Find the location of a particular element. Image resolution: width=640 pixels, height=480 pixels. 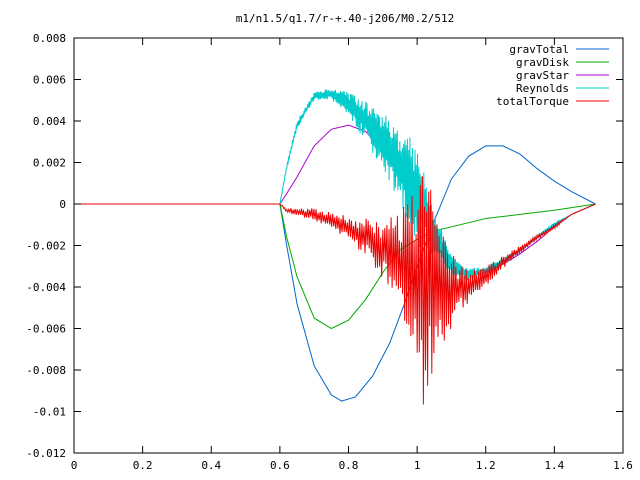

y-tick-label: 0.004 is located at coordinates (49, 121).